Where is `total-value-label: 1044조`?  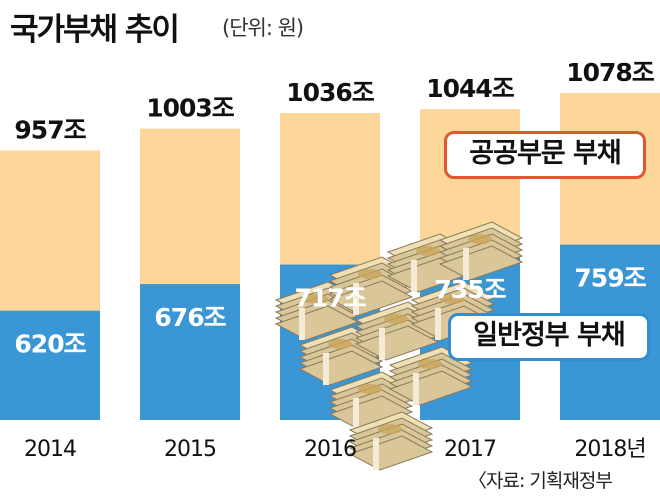
total-value-label: 1044조 is located at coordinates (470, 88).